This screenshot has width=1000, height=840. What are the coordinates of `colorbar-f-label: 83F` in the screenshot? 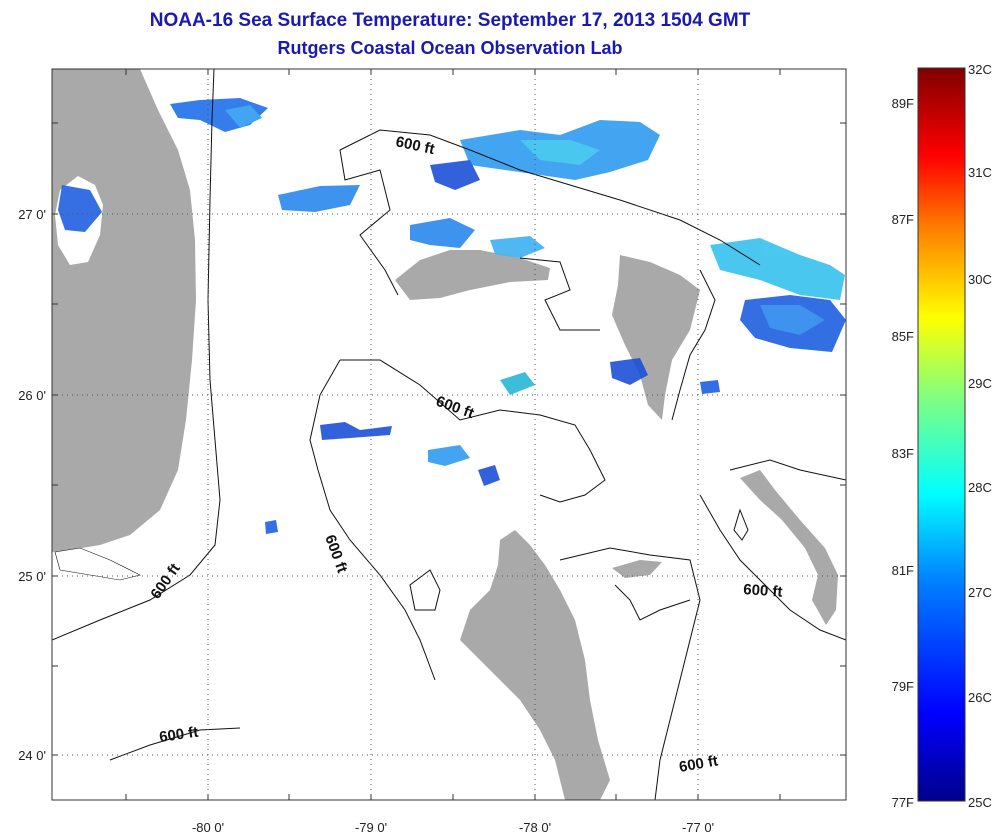 It's located at (903, 453).